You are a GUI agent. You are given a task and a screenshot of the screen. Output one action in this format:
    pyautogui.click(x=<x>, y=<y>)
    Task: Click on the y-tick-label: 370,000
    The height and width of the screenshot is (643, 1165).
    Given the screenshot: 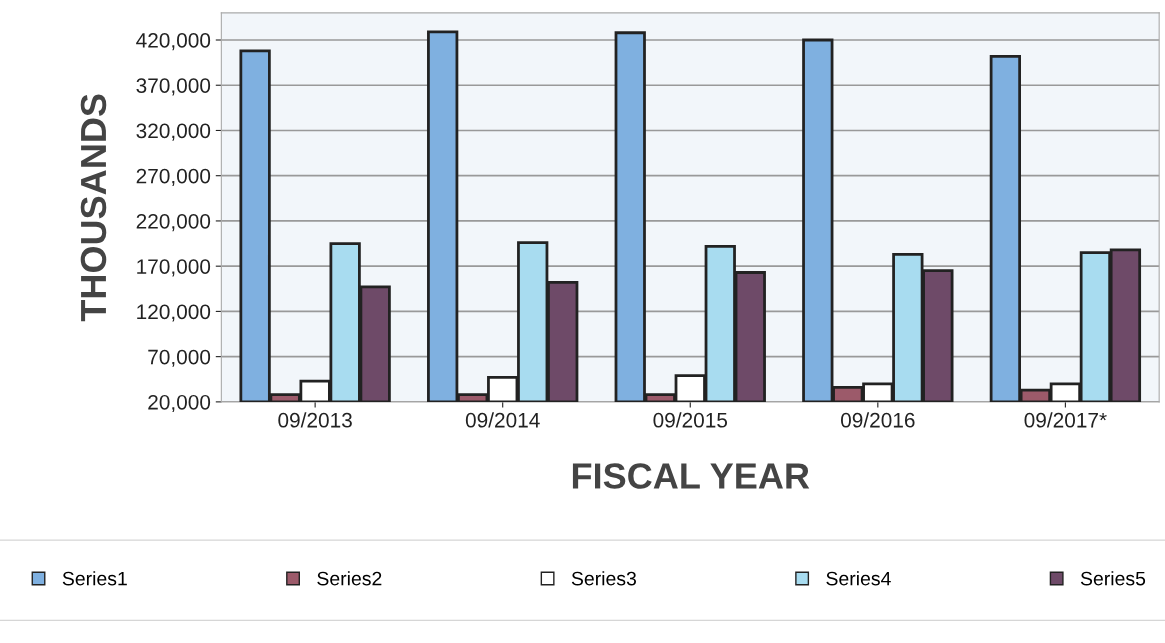 What is the action you would take?
    pyautogui.click(x=173, y=87)
    